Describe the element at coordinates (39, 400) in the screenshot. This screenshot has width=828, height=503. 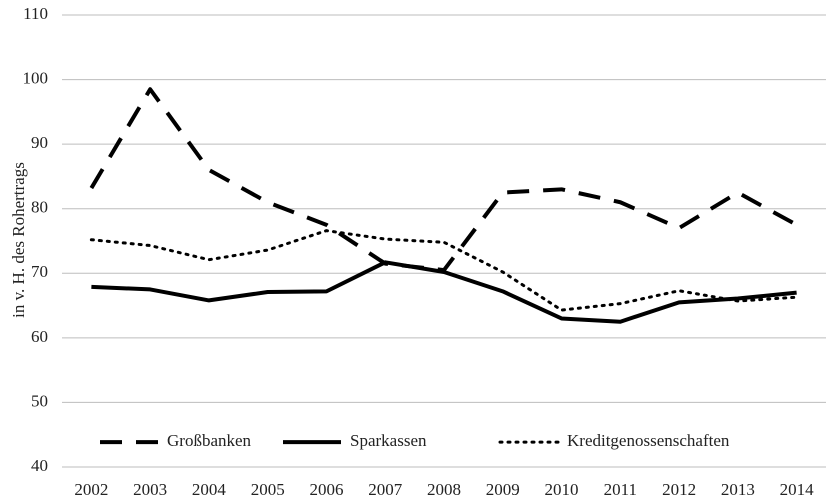
I see `y-tick-label: 50` at that location.